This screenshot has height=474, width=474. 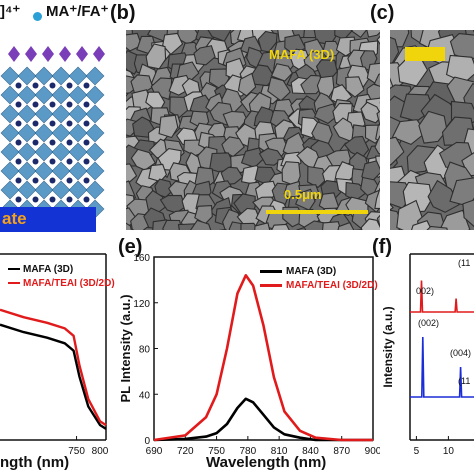 What do you see at coordinates (48, 269) in the screenshot?
I see `legend-d-item-1: MAFA (3D)` at bounding box center [48, 269].